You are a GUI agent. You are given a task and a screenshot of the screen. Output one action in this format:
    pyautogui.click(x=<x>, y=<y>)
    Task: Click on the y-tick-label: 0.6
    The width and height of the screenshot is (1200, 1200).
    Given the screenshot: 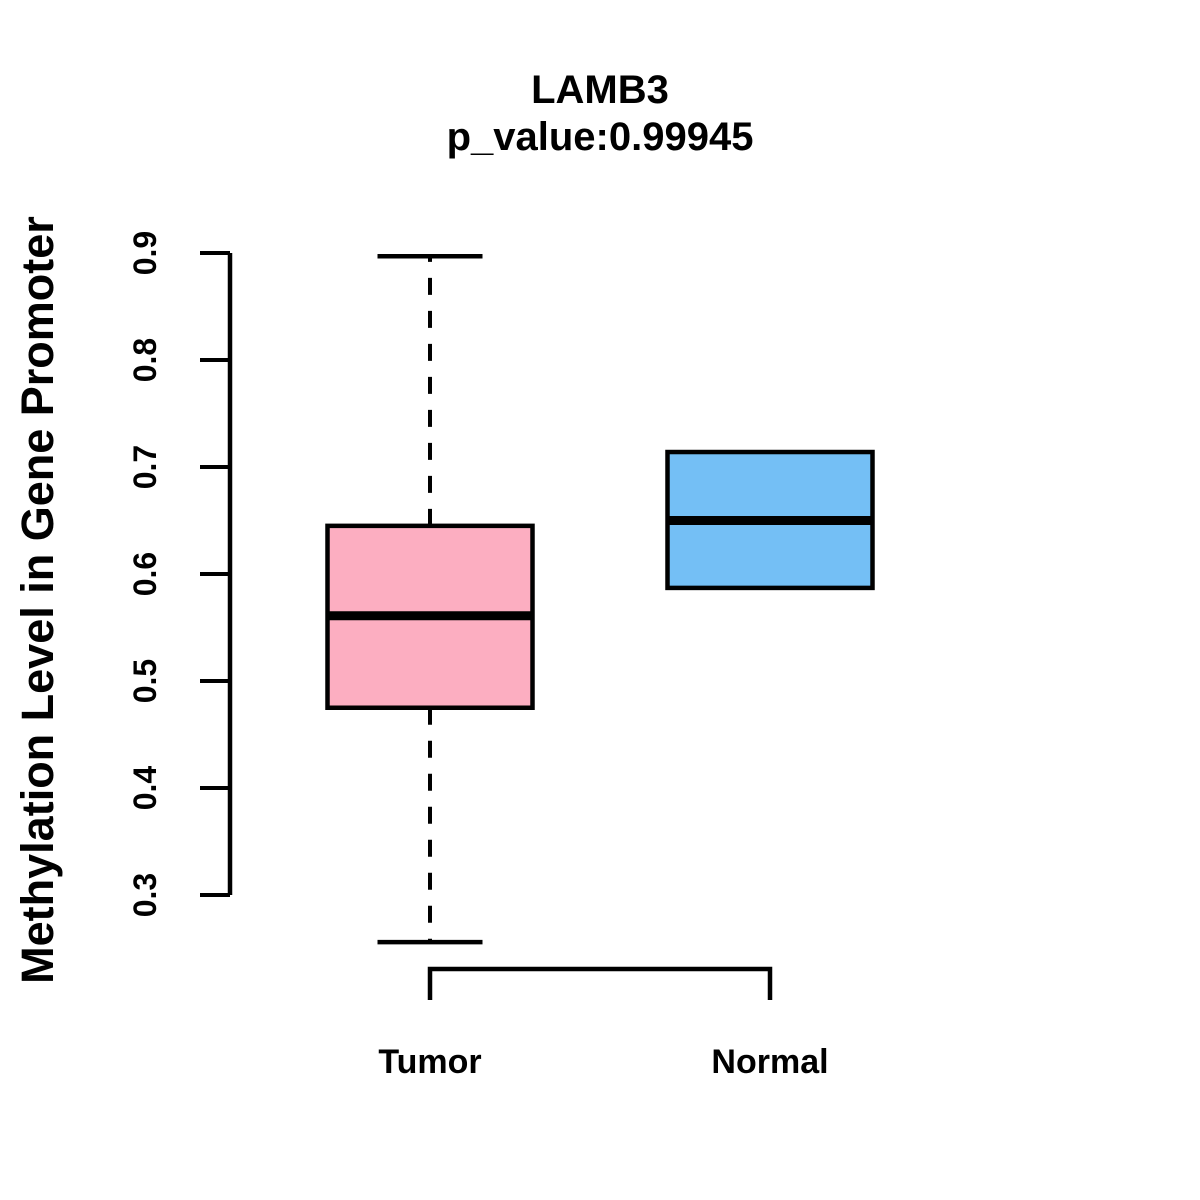 What is the action you would take?
    pyautogui.click(x=145, y=574)
    